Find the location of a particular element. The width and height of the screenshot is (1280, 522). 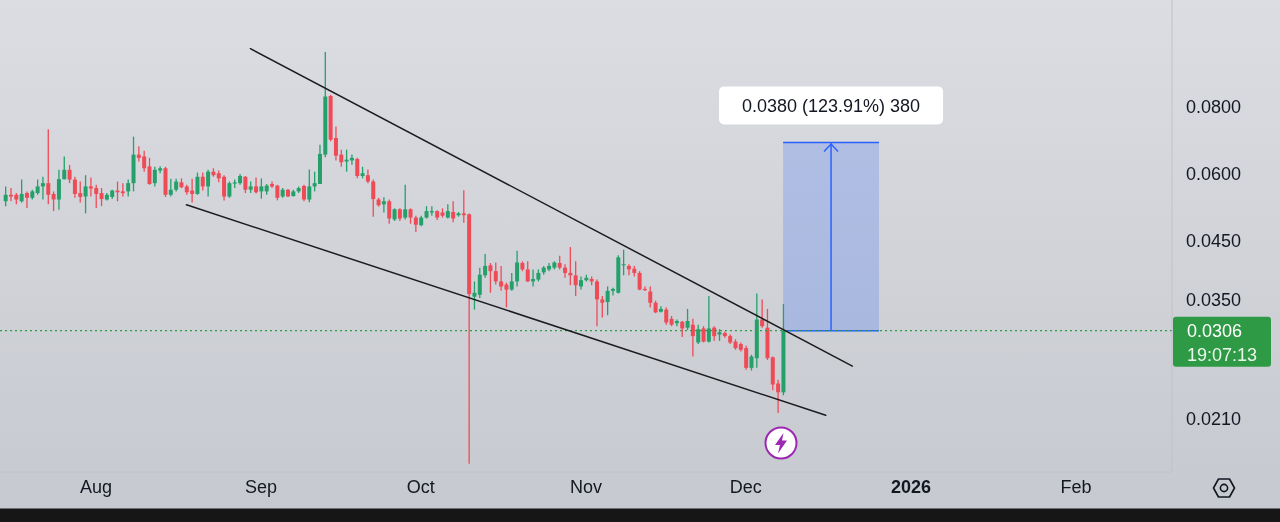

y-tick-label: 0.0600 is located at coordinates (1214, 174).